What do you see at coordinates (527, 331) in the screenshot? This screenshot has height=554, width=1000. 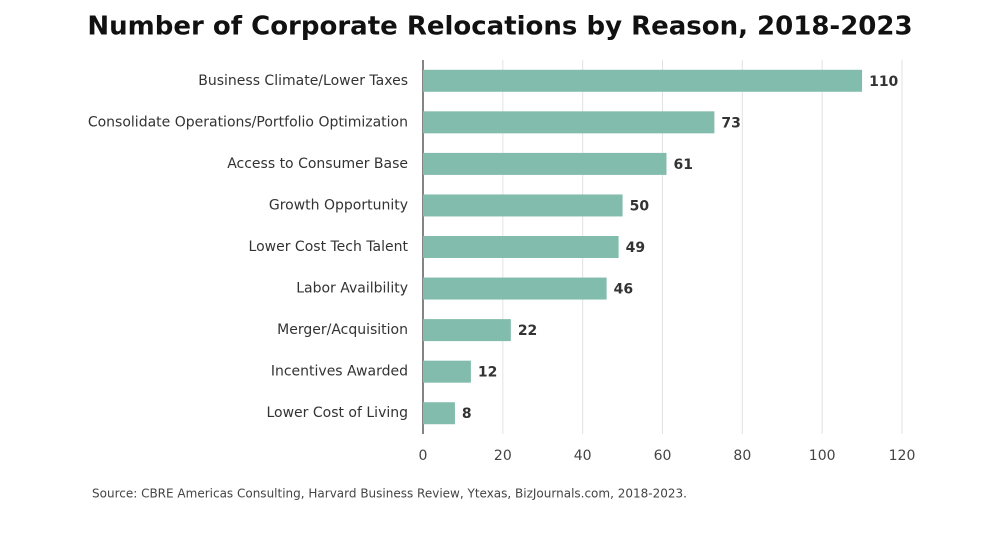 I see `value-label: 22` at bounding box center [527, 331].